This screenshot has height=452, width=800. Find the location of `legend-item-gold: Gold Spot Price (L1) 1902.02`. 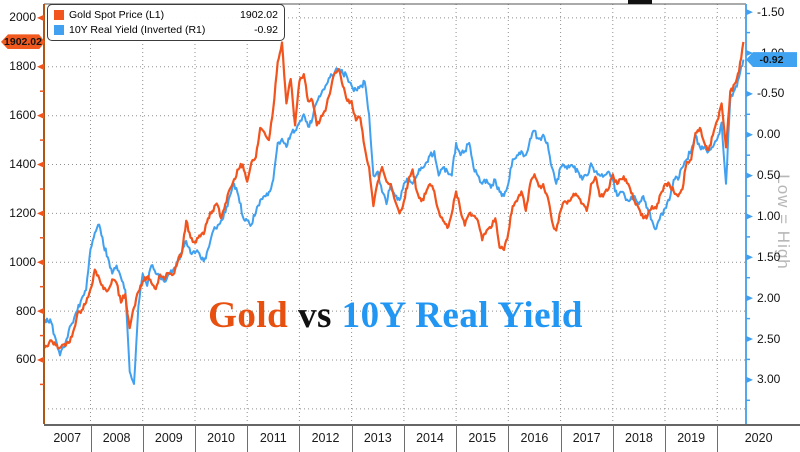

legend-item-gold: Gold Spot Price (L1) 1902.02 is located at coordinates (166, 14).